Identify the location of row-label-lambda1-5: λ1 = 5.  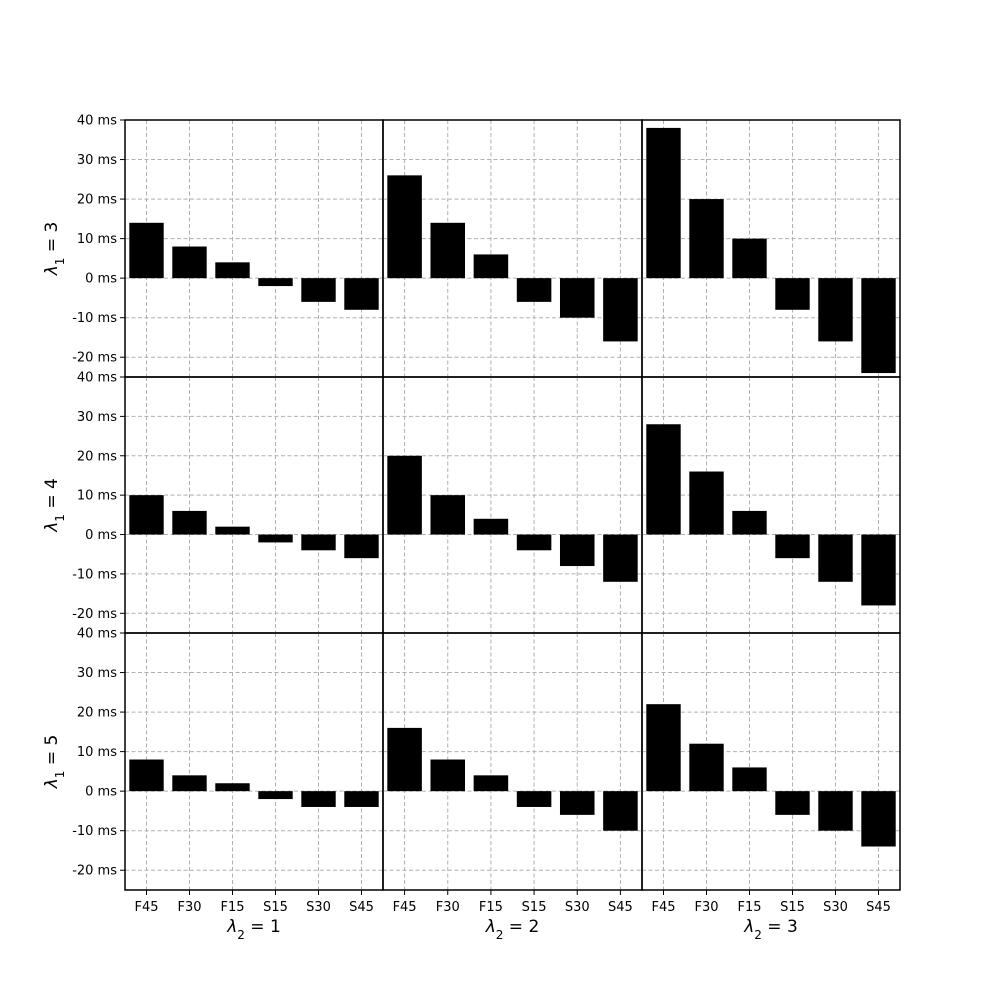
(54, 762).